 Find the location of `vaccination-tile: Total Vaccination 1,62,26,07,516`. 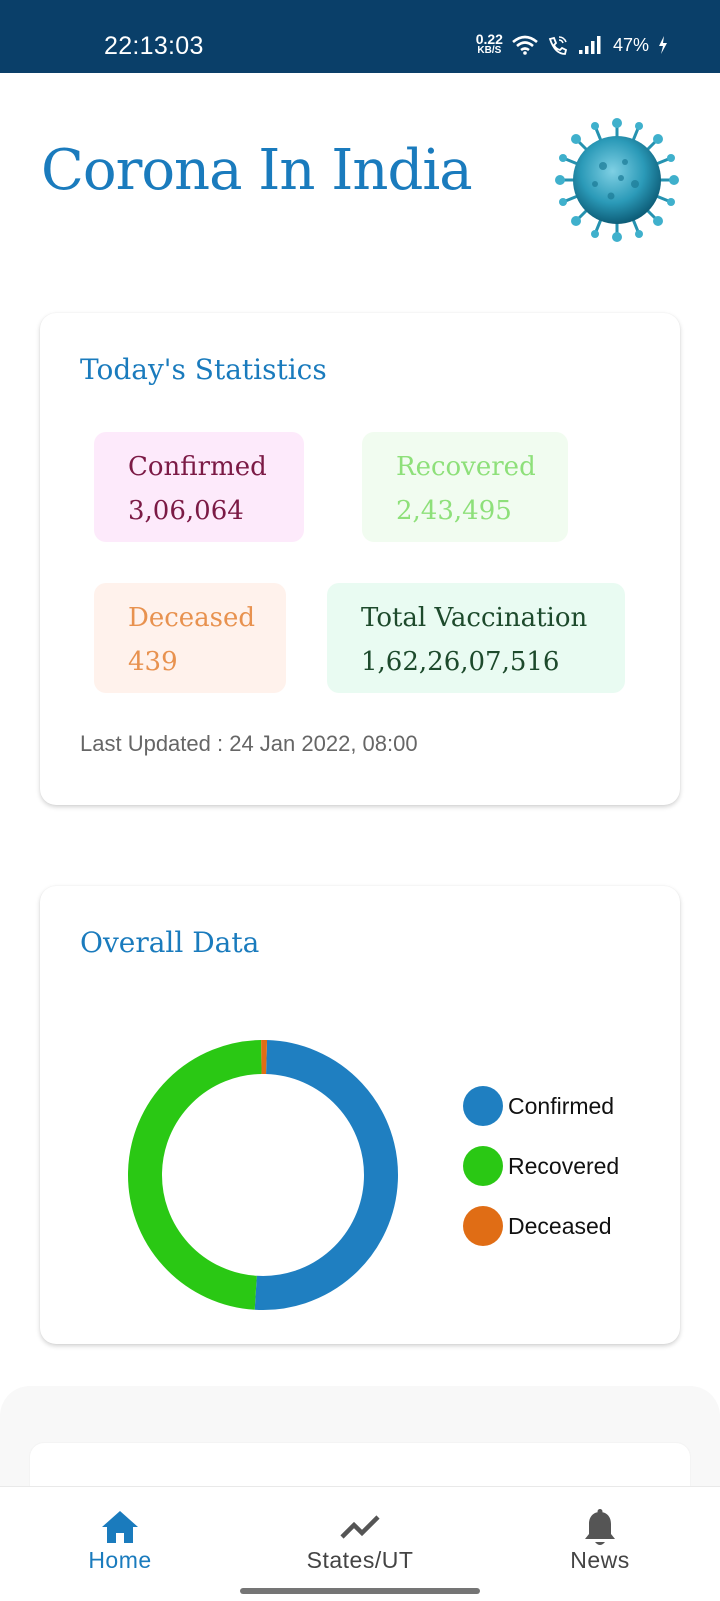

vaccination-tile: Total Vaccination 1,62,26,07,516 is located at coordinates (476, 638).